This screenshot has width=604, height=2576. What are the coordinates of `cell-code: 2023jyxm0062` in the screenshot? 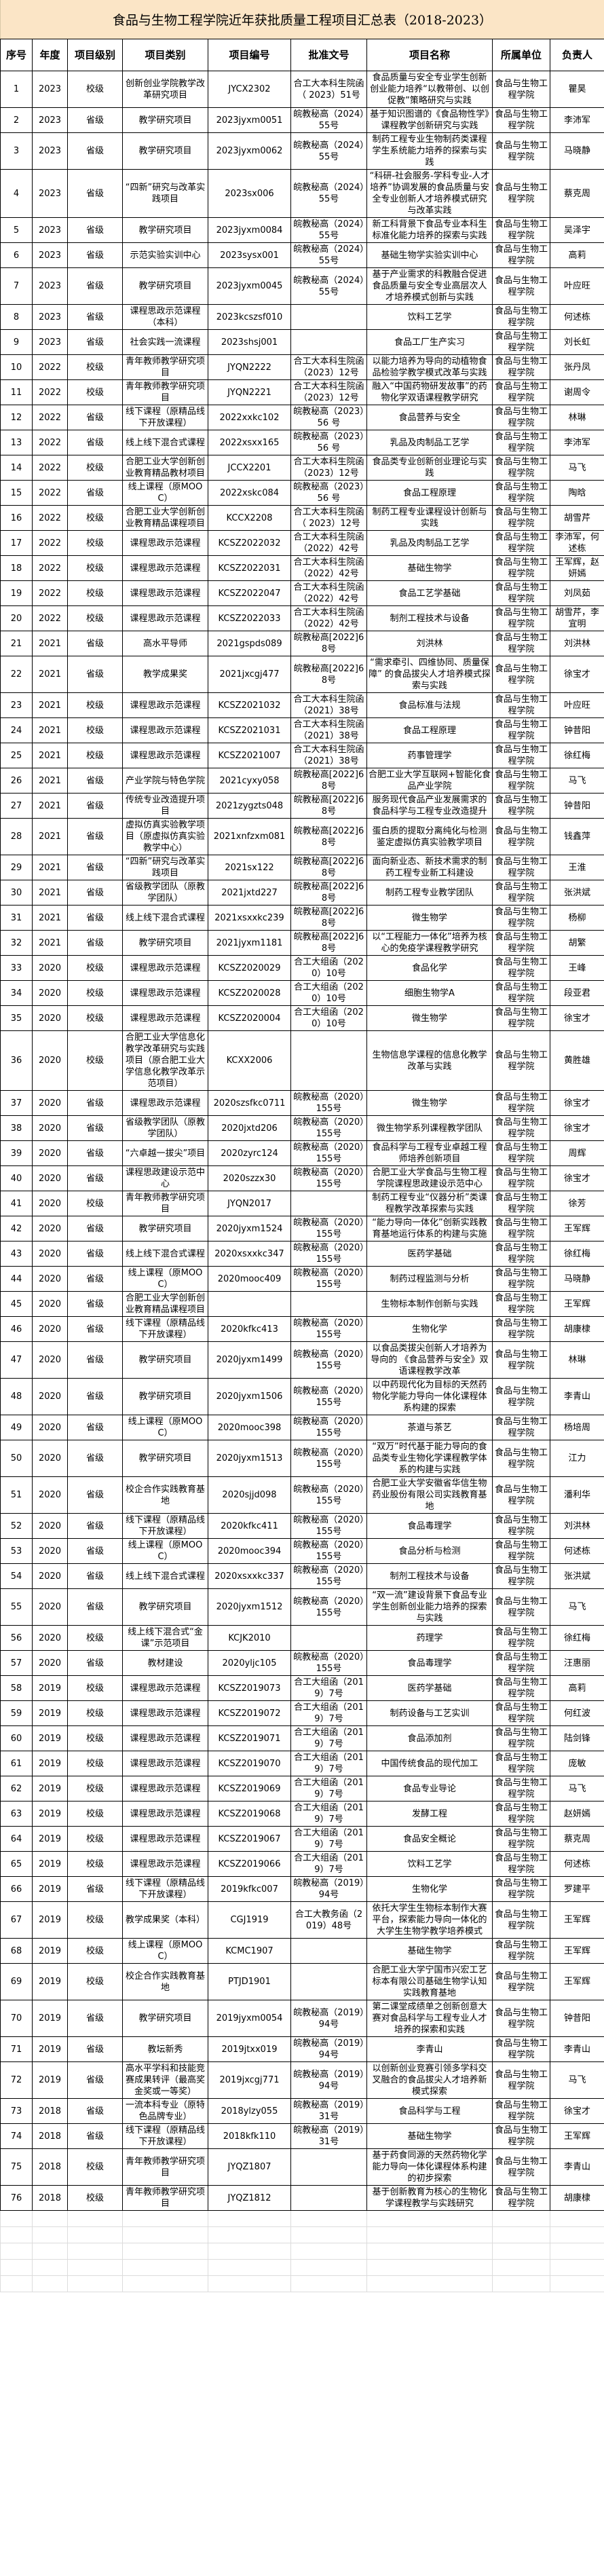 It's located at (249, 151).